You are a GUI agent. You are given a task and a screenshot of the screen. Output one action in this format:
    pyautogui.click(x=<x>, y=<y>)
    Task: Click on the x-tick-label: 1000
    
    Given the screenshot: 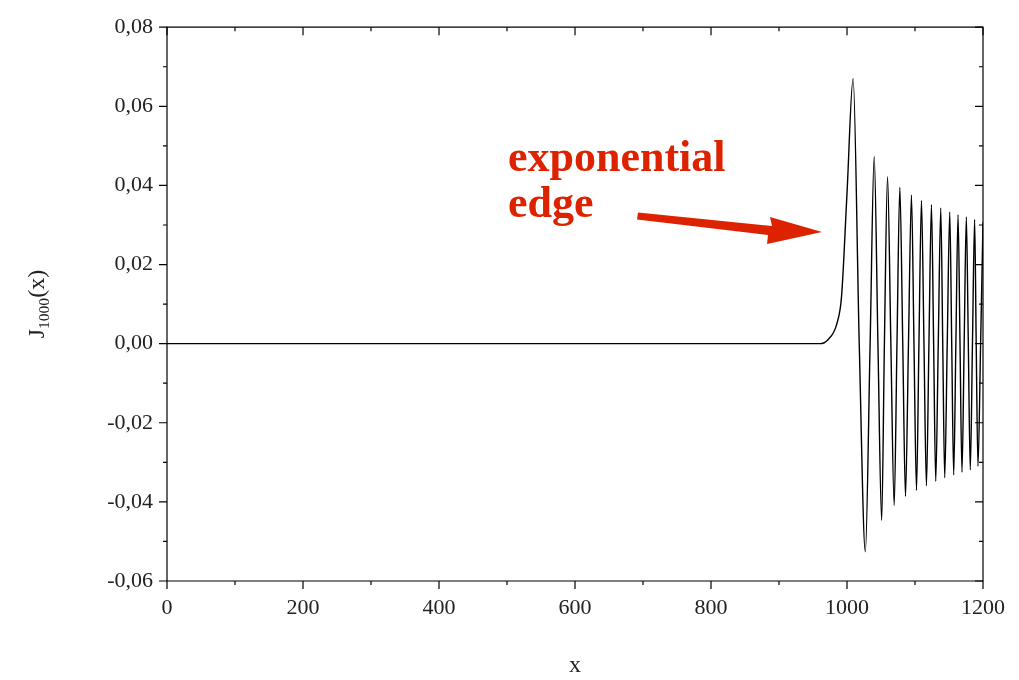 What is the action you would take?
    pyautogui.click(x=847, y=606)
    